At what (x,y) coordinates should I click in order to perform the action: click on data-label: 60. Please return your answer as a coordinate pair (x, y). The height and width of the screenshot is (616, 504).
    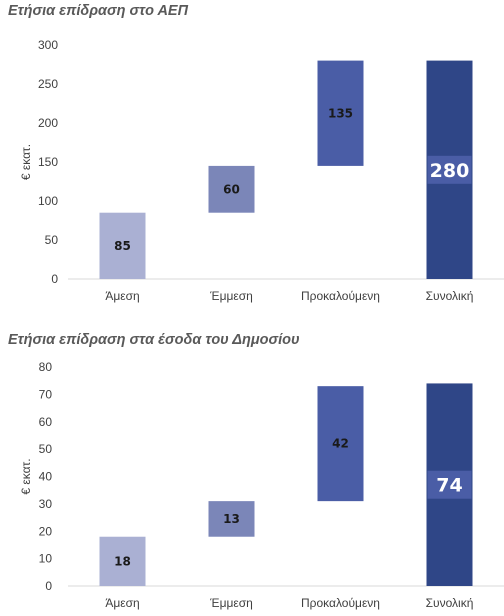
    Looking at the image, I should click on (231, 189).